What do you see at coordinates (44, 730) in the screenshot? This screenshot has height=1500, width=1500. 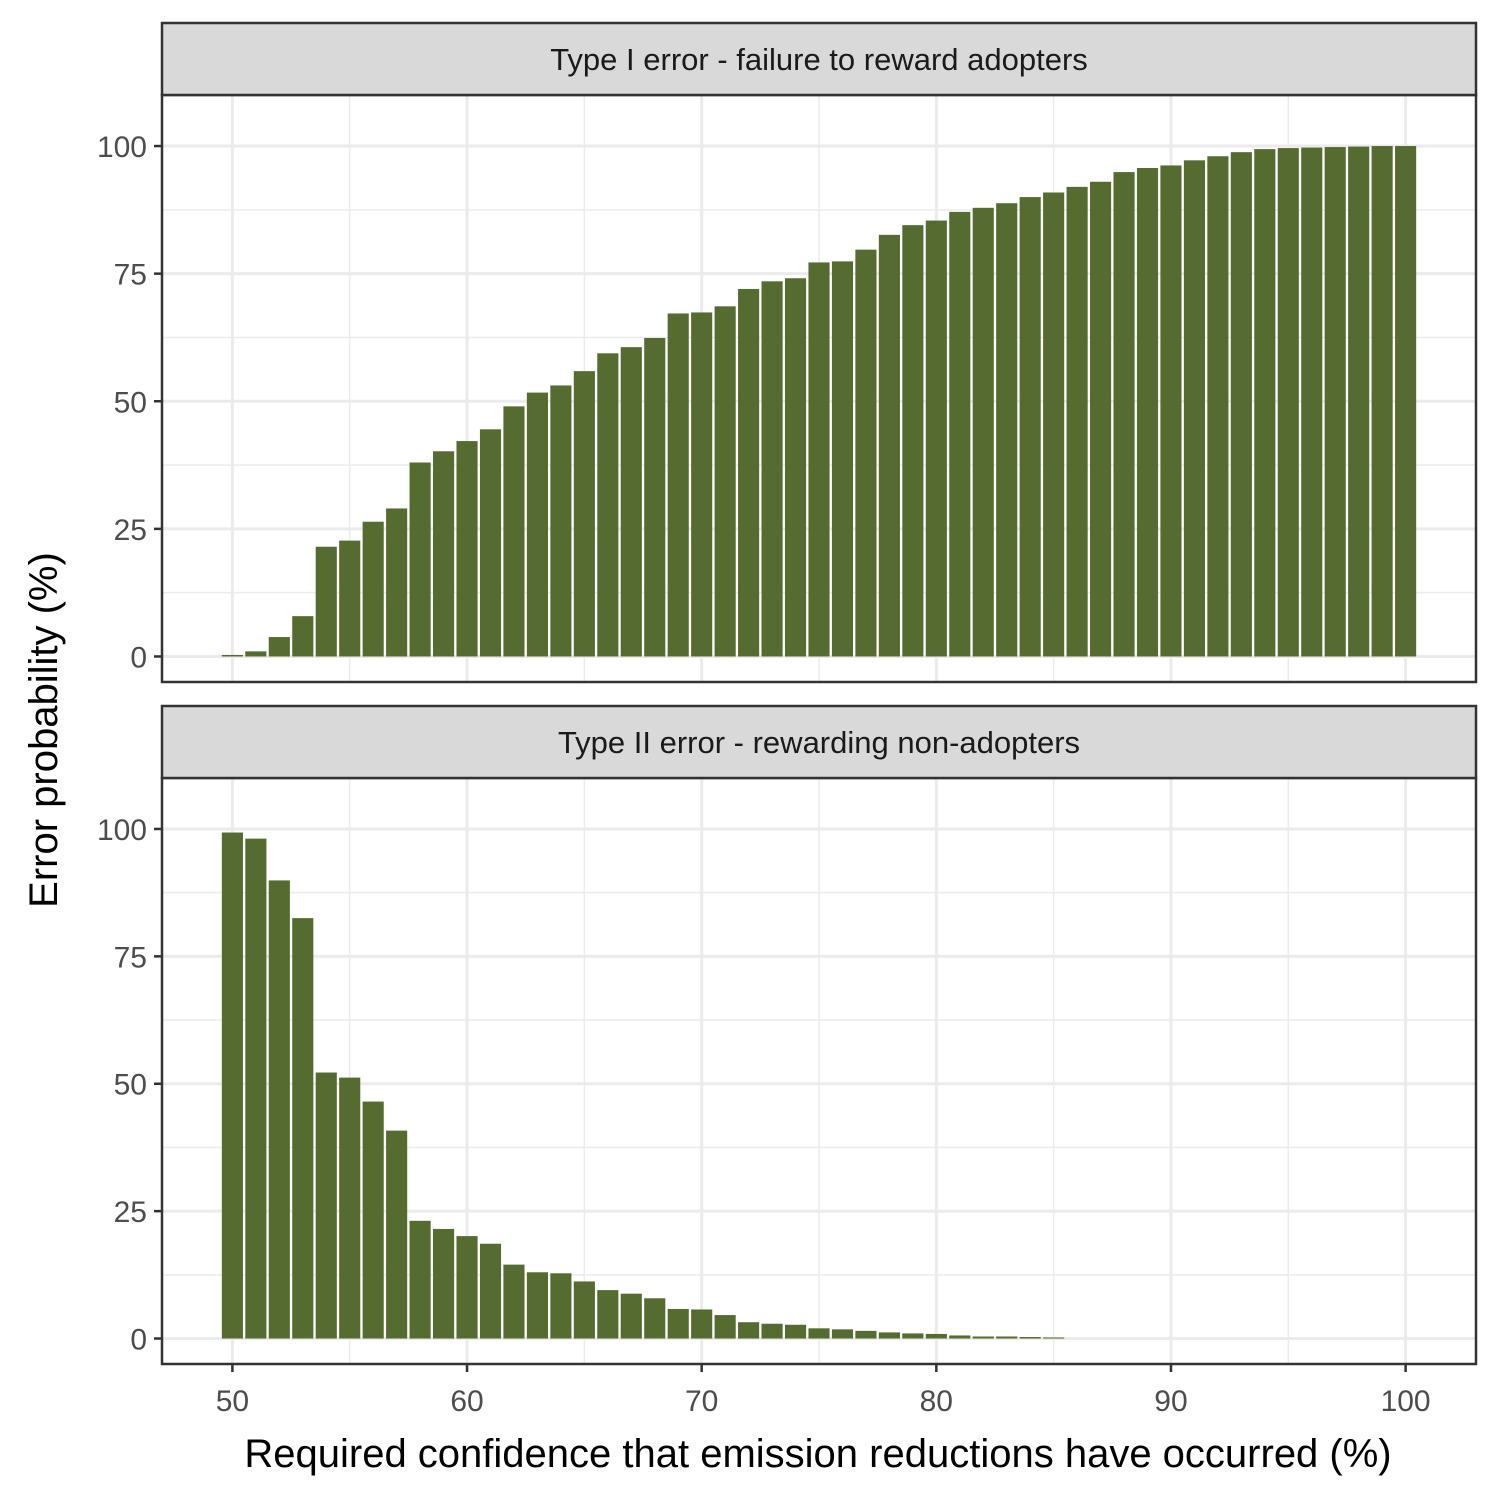 I see `y-axis-title: Error probability (%)` at bounding box center [44, 730].